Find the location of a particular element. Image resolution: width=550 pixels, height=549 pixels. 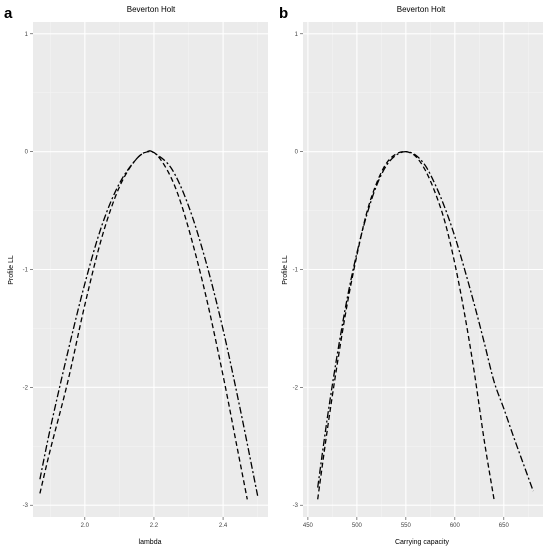

panel-b-letter: b is located at coordinates (283, 13).